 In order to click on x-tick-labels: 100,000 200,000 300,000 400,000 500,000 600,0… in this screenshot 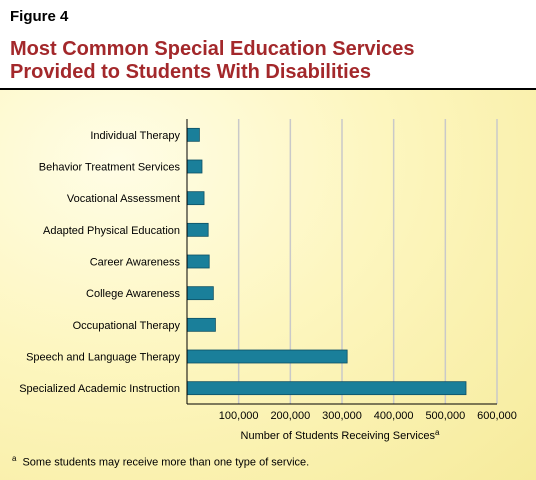, I will do `click(368, 416)`.